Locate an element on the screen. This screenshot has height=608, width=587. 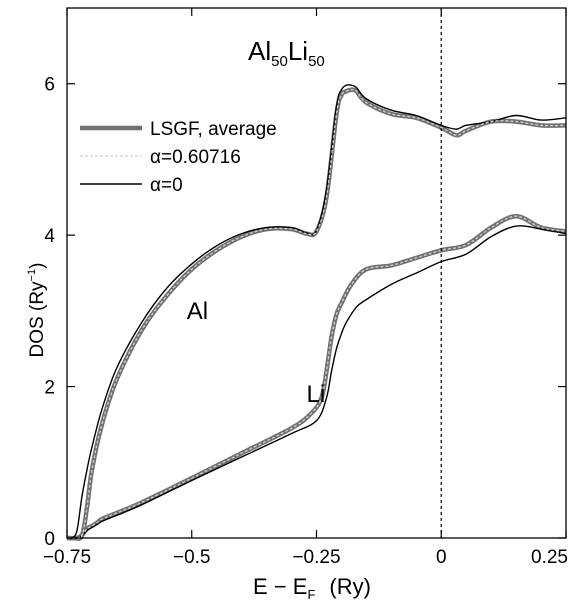
x-tick-label: −0.75 is located at coordinates (67, 557).